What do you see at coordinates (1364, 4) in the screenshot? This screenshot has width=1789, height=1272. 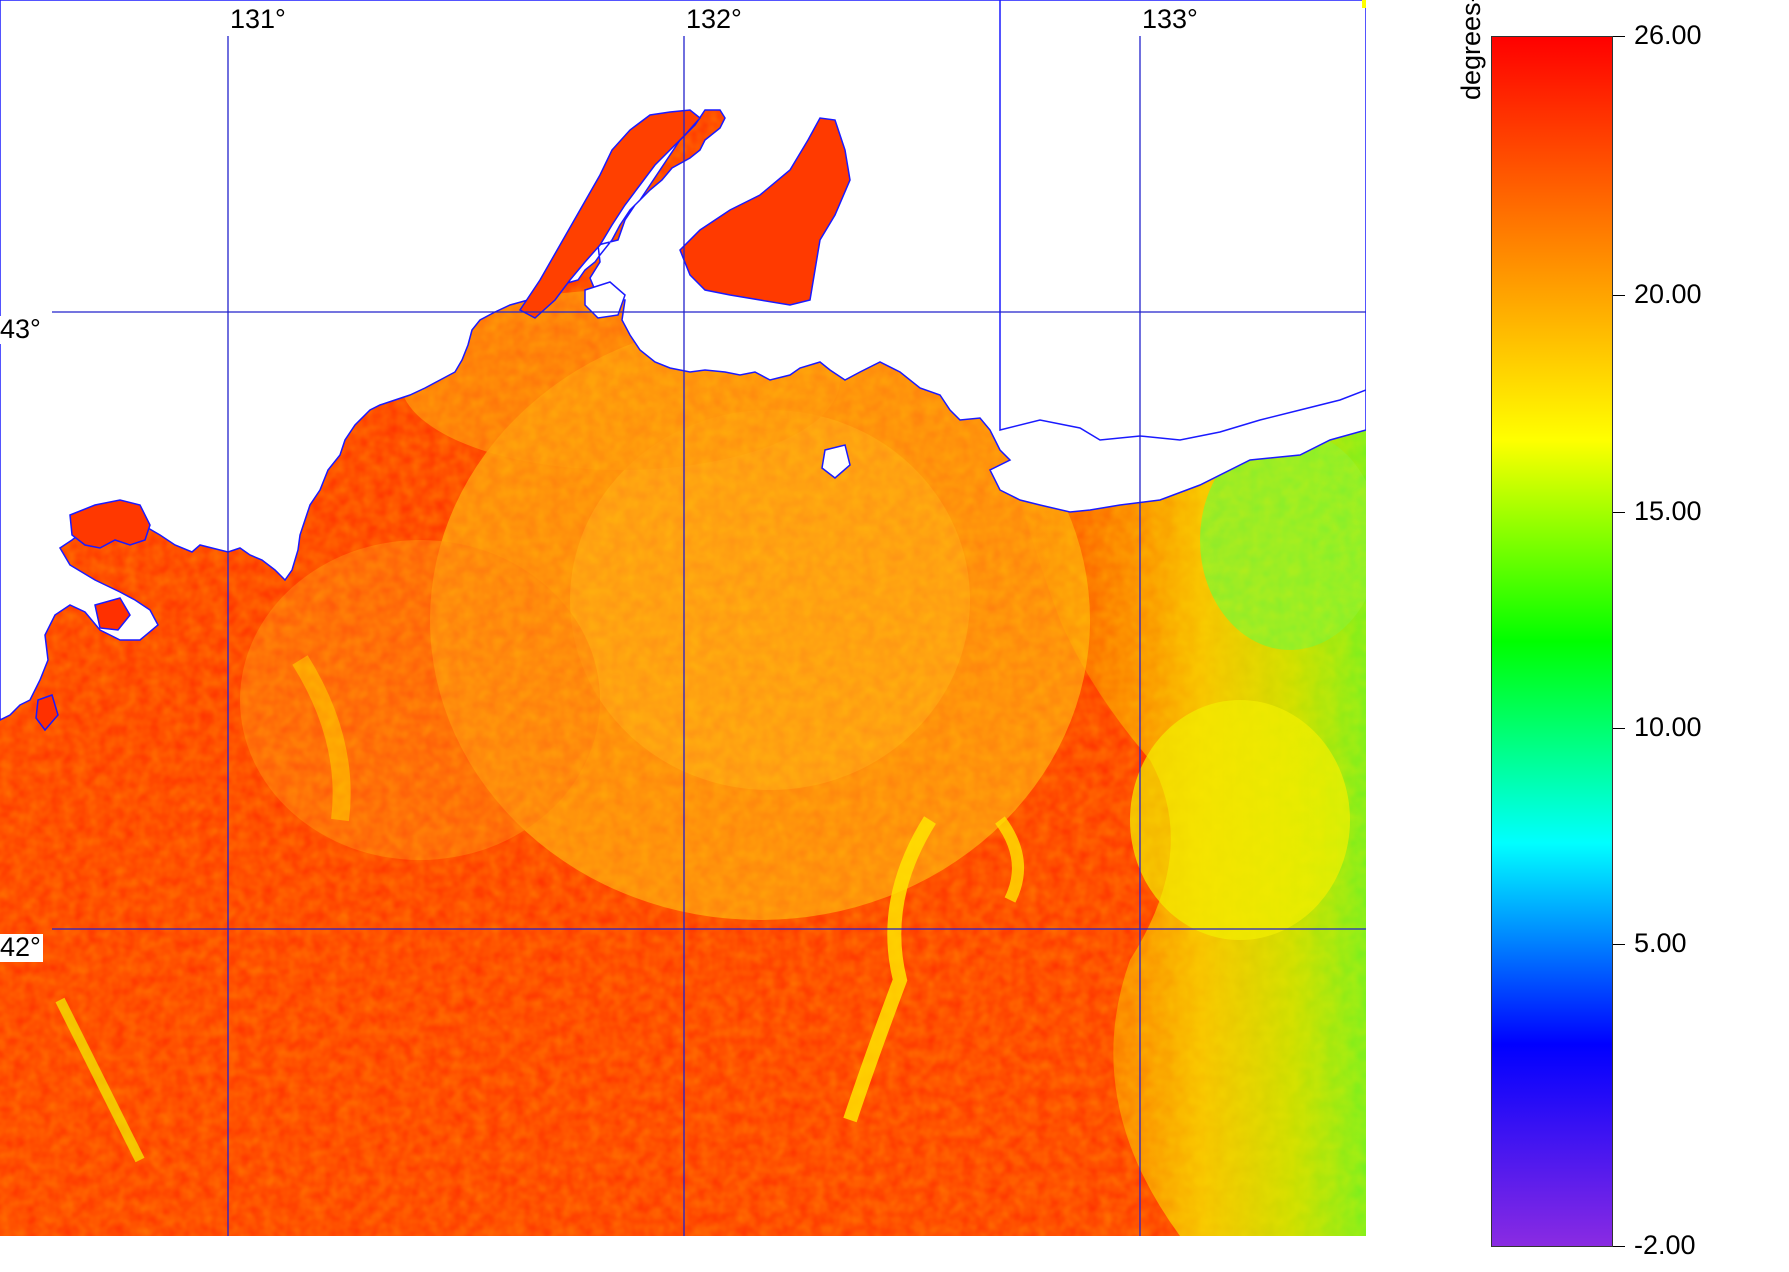 I see `corner-marker` at bounding box center [1364, 4].